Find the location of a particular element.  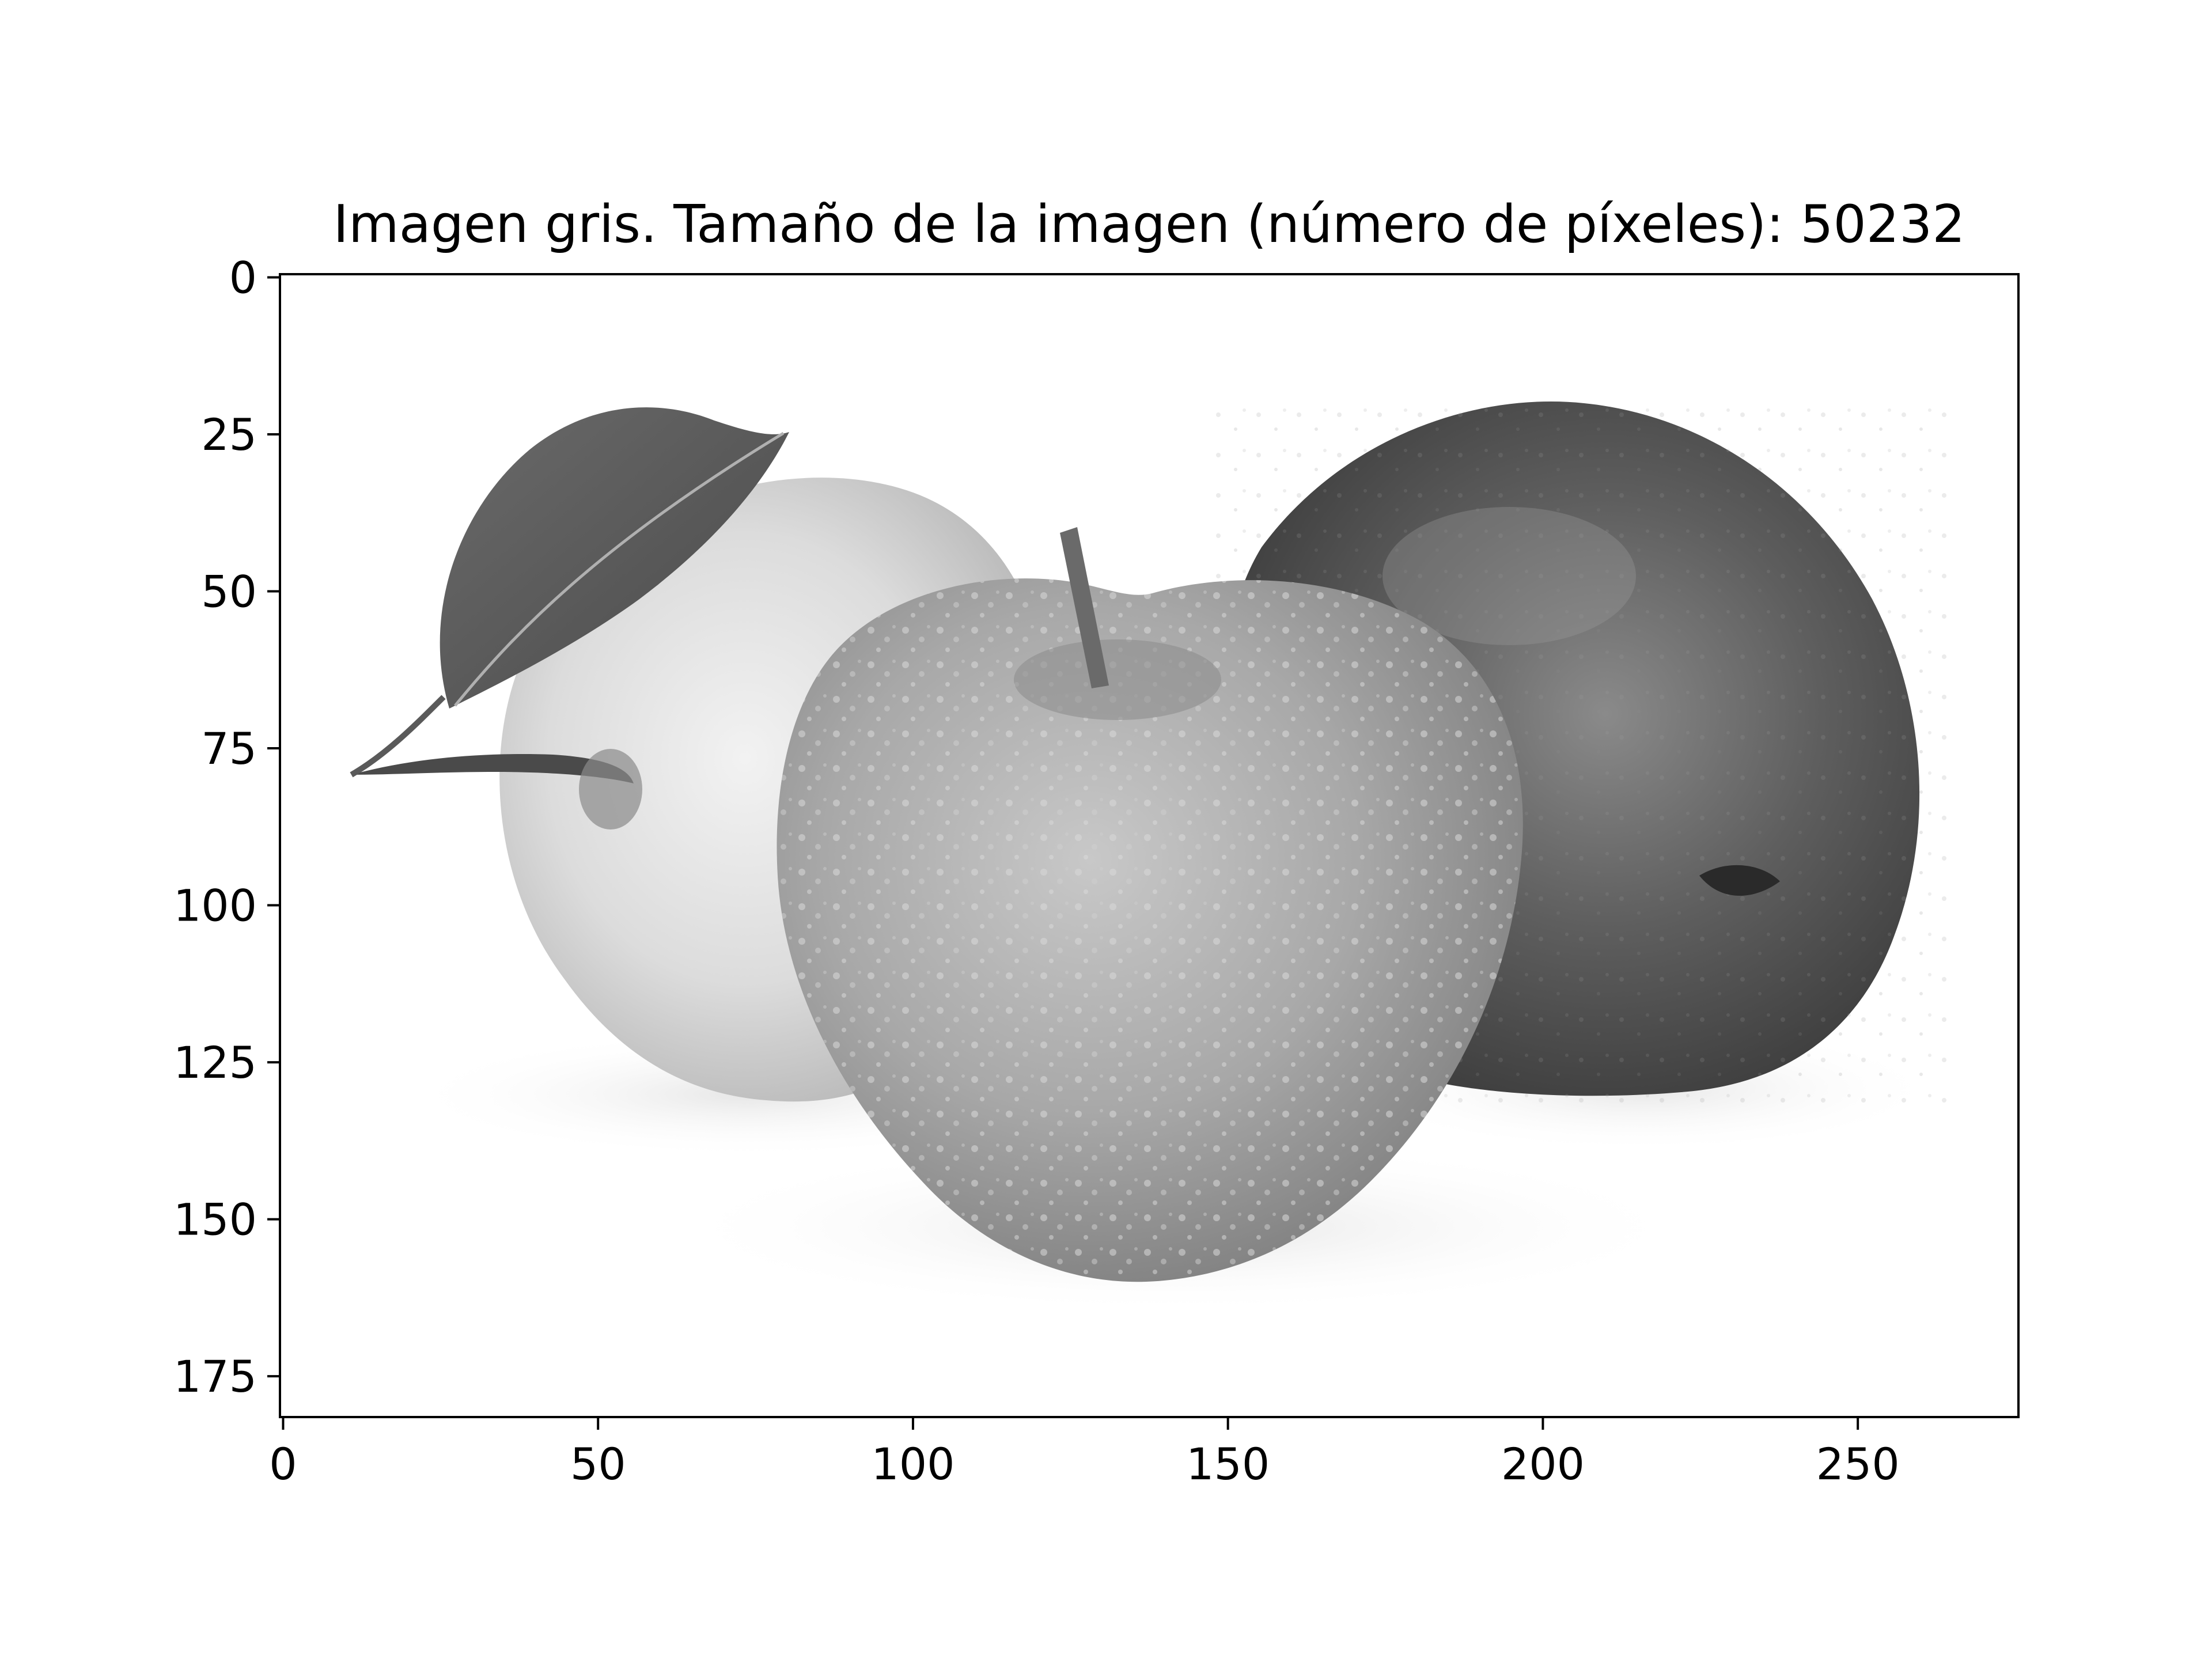

apple-stem is located at coordinates (1084, 607).